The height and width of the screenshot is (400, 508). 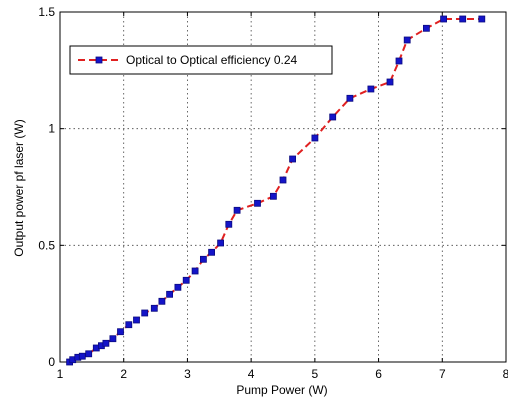 What do you see at coordinates (187, 374) in the screenshot?
I see `x-tick-label: 3` at bounding box center [187, 374].